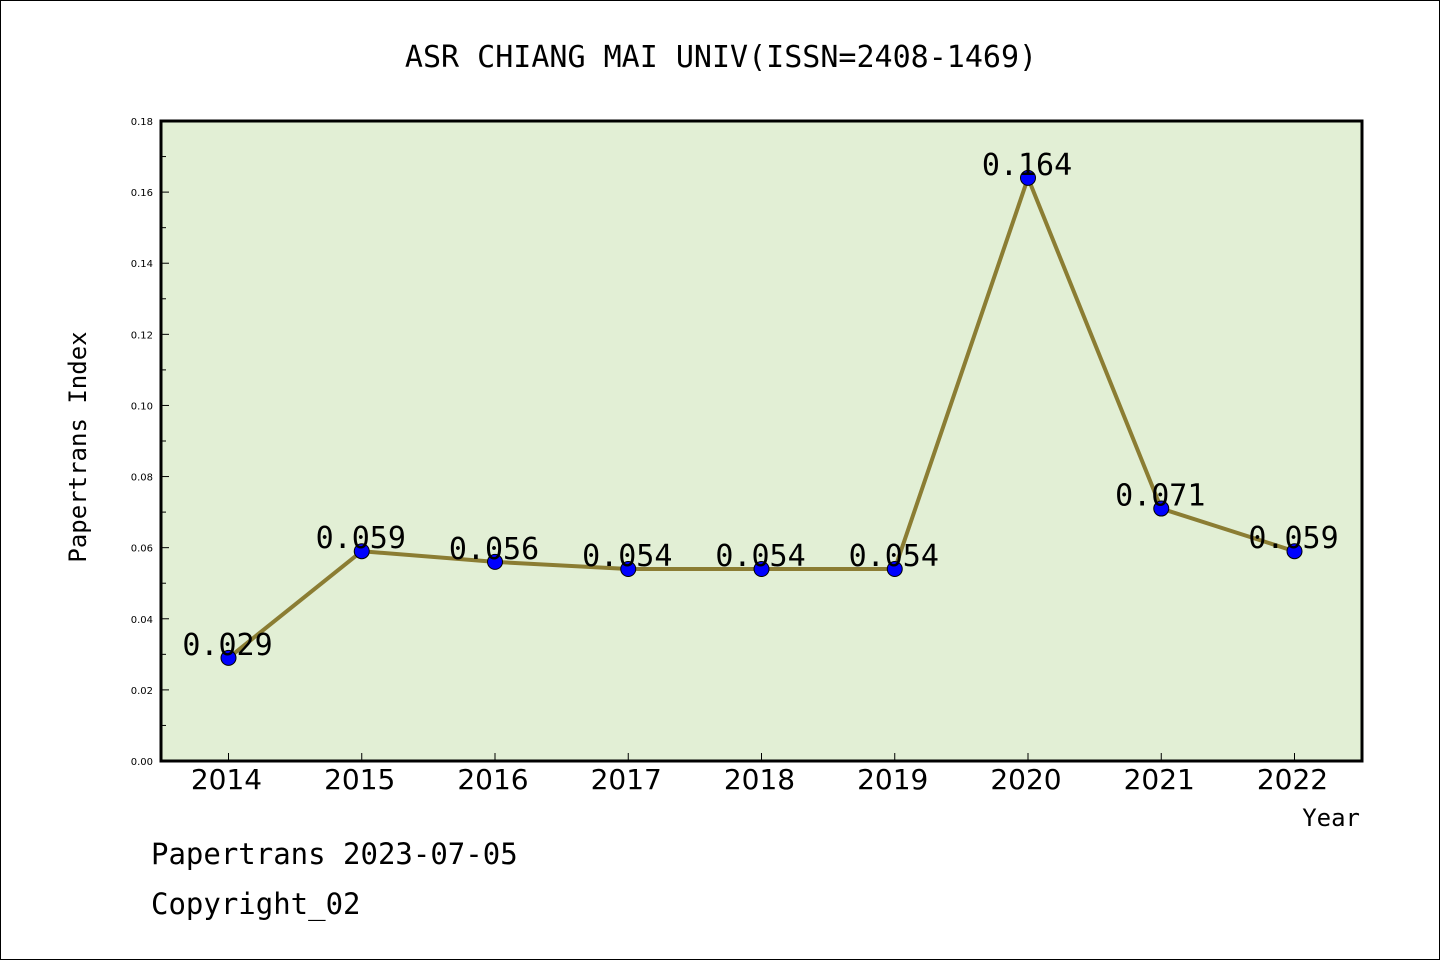  What do you see at coordinates (1027, 165) in the screenshot?
I see `data-label: 0.164` at bounding box center [1027, 165].